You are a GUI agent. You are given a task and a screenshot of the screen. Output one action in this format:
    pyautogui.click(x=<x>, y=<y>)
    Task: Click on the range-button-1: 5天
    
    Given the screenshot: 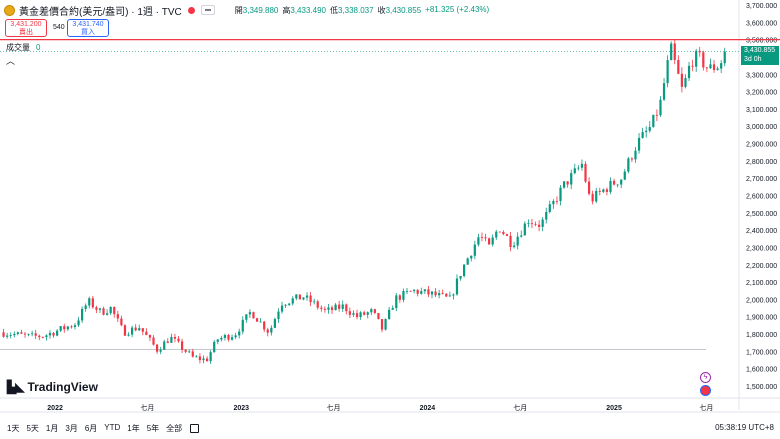 What is the action you would take?
    pyautogui.click(x=32, y=428)
    